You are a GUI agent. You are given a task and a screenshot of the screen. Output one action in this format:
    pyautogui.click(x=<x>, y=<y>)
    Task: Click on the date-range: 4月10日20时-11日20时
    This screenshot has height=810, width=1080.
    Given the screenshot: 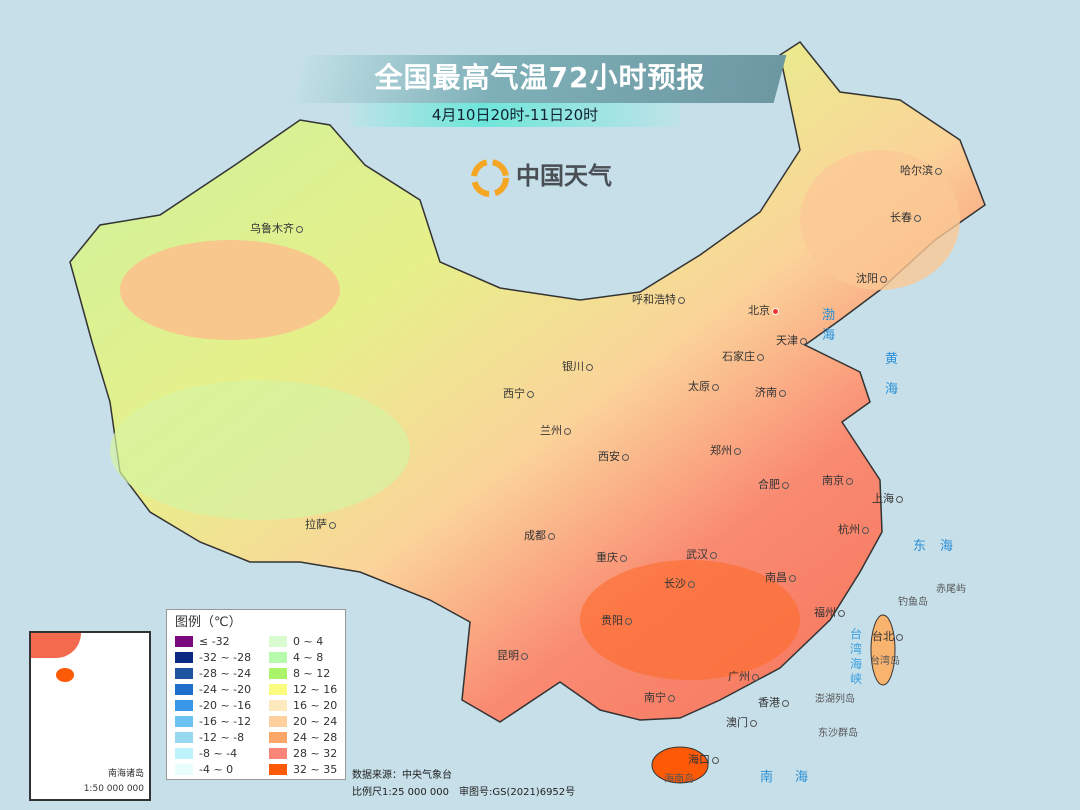 What is the action you would take?
    pyautogui.click(x=515, y=115)
    